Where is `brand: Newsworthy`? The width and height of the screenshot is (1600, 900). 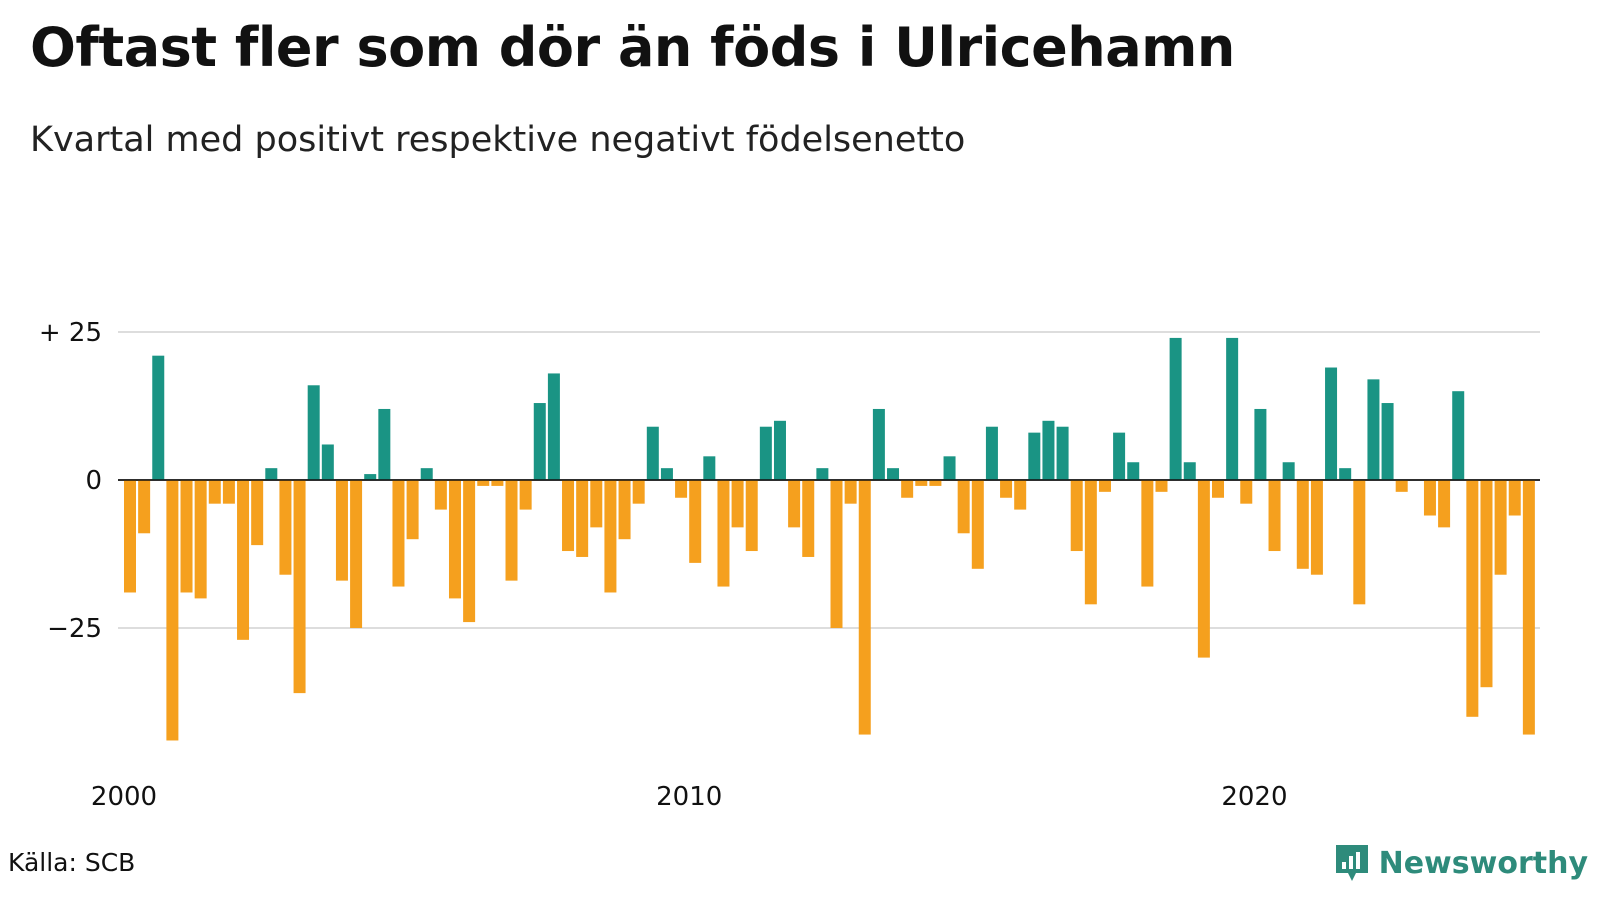
brand: Newsworthy is located at coordinates (1460, 863).